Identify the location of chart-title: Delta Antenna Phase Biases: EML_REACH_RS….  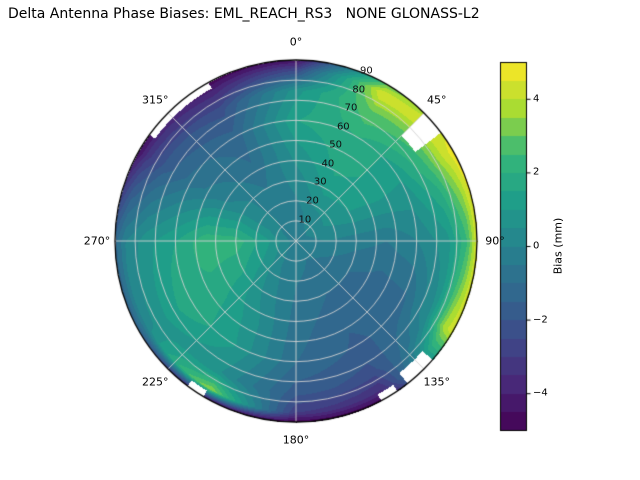
(244, 14).